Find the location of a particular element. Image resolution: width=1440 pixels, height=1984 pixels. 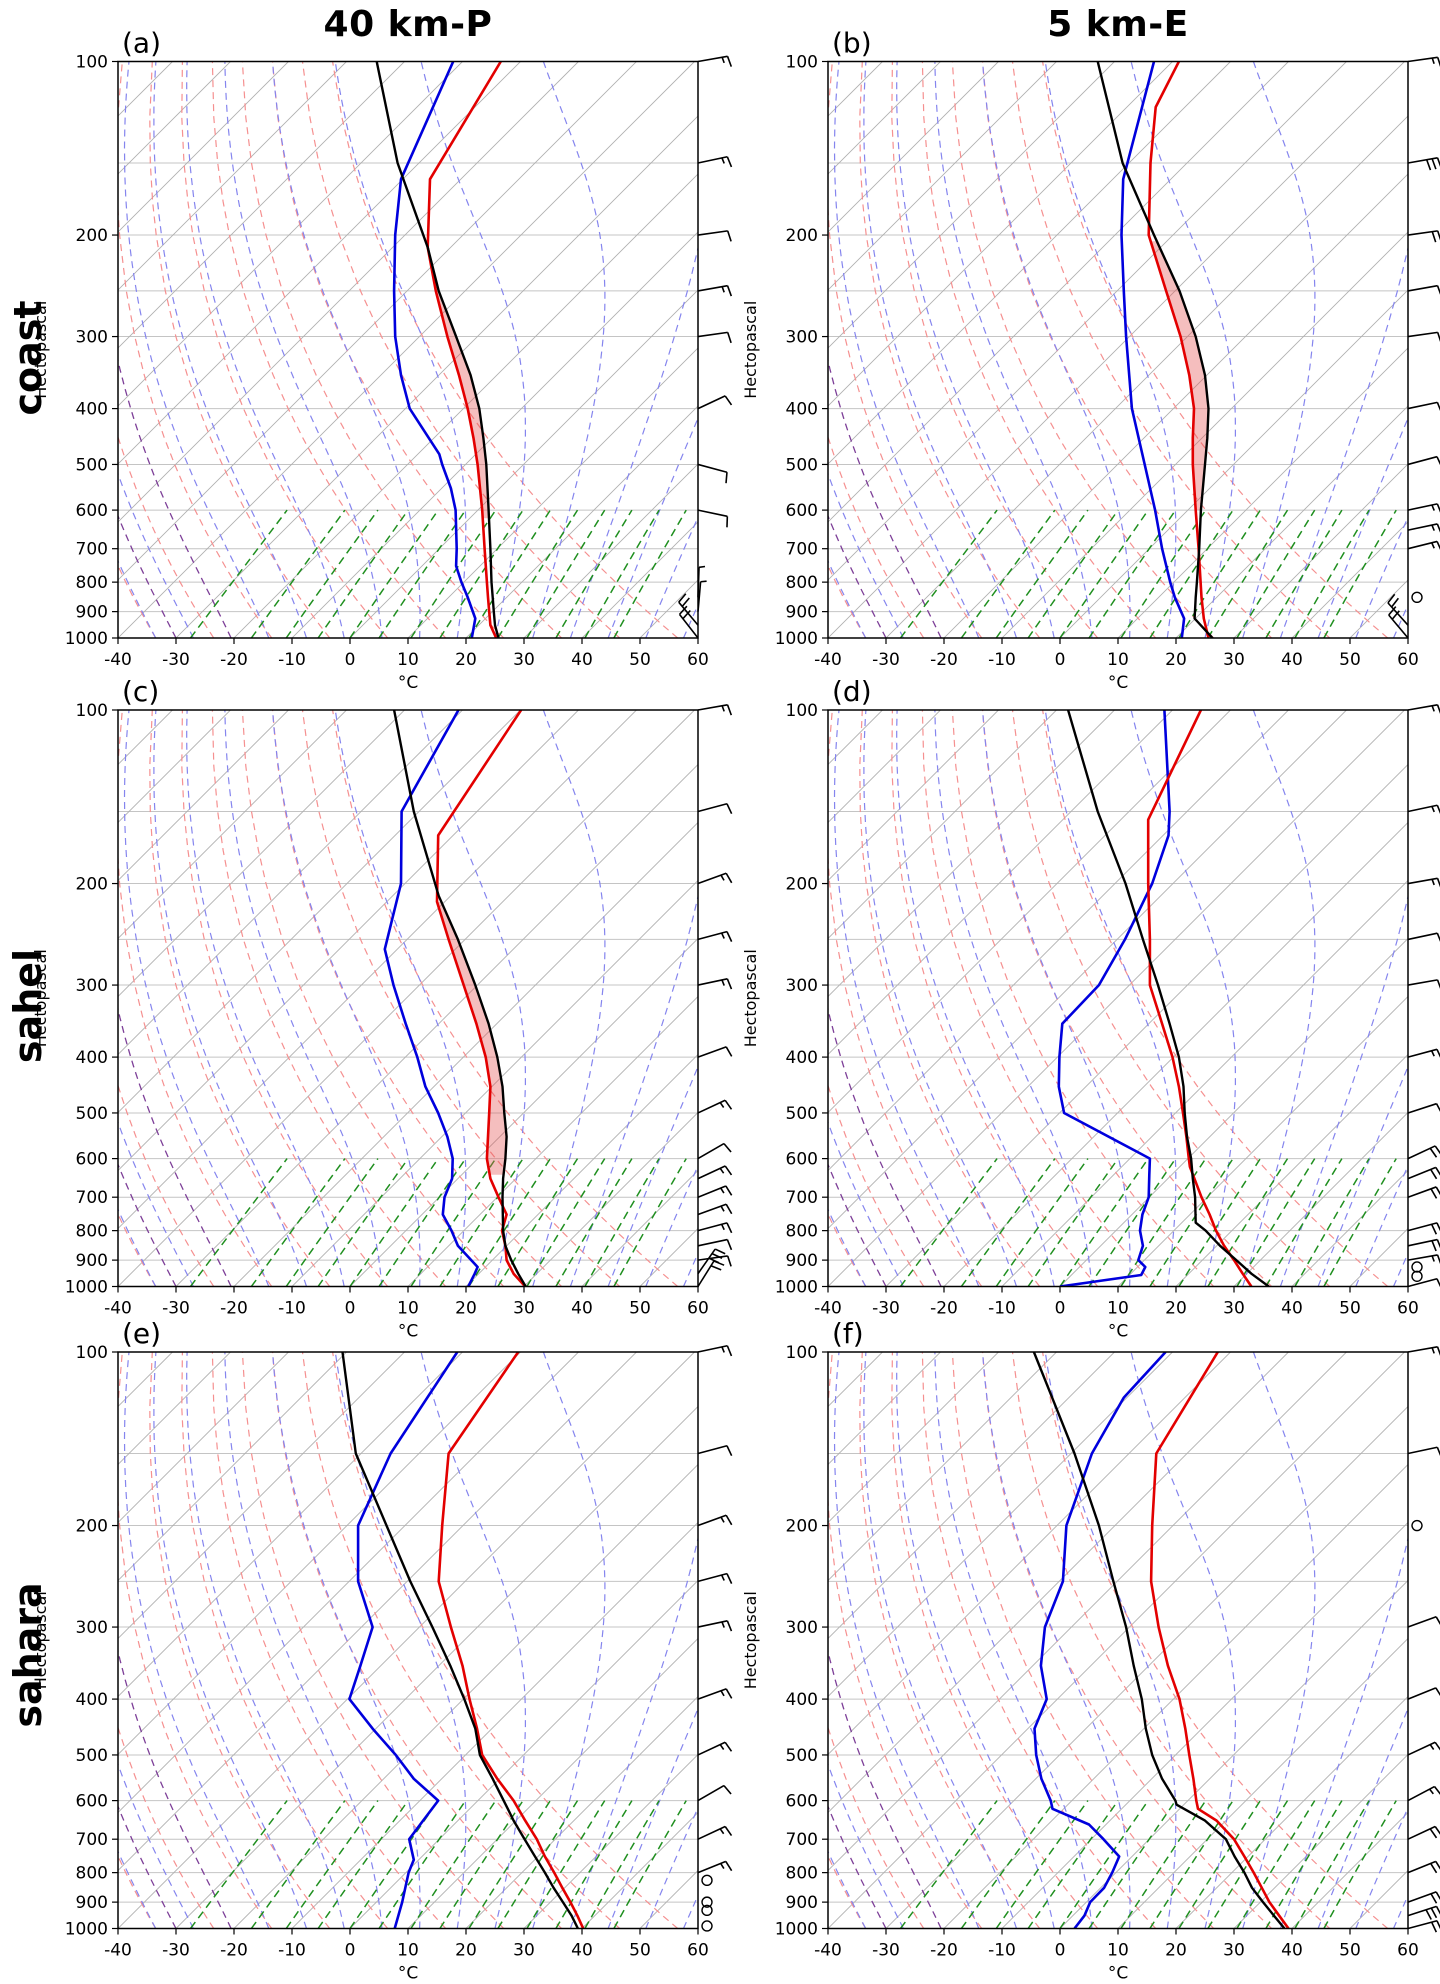

column-title-right: 5 km-E is located at coordinates (1118, 24).